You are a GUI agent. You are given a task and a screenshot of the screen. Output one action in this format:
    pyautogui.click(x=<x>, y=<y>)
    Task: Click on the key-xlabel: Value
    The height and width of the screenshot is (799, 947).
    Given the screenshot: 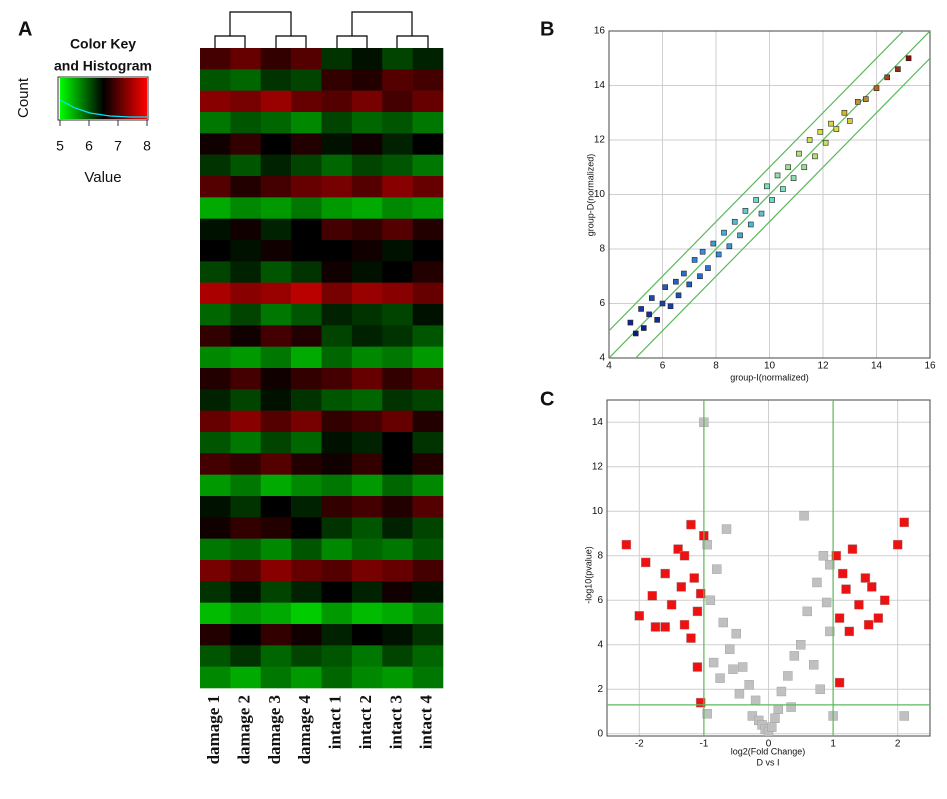 What is the action you would take?
    pyautogui.click(x=102, y=177)
    